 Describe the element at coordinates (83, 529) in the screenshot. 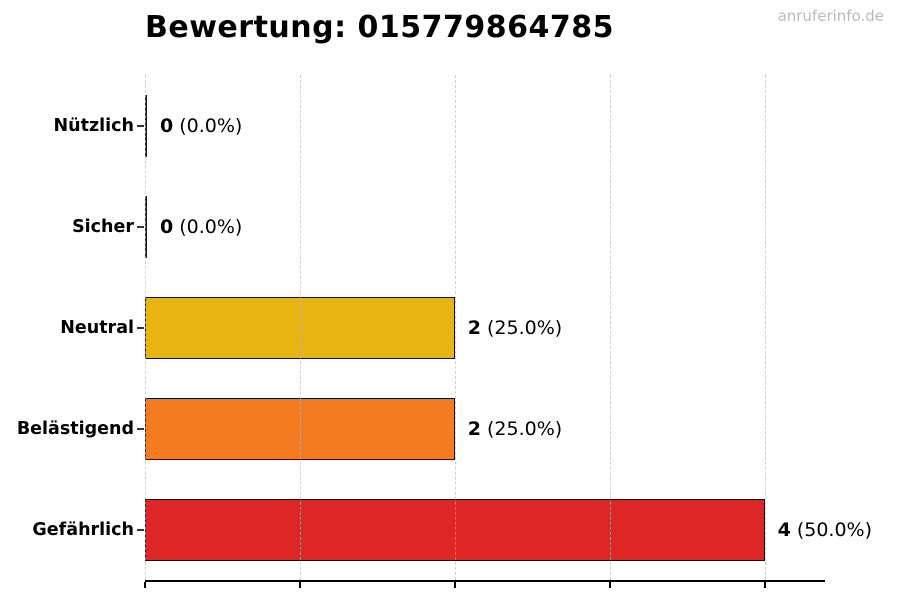

I see `category-label: Gefährlich` at that location.